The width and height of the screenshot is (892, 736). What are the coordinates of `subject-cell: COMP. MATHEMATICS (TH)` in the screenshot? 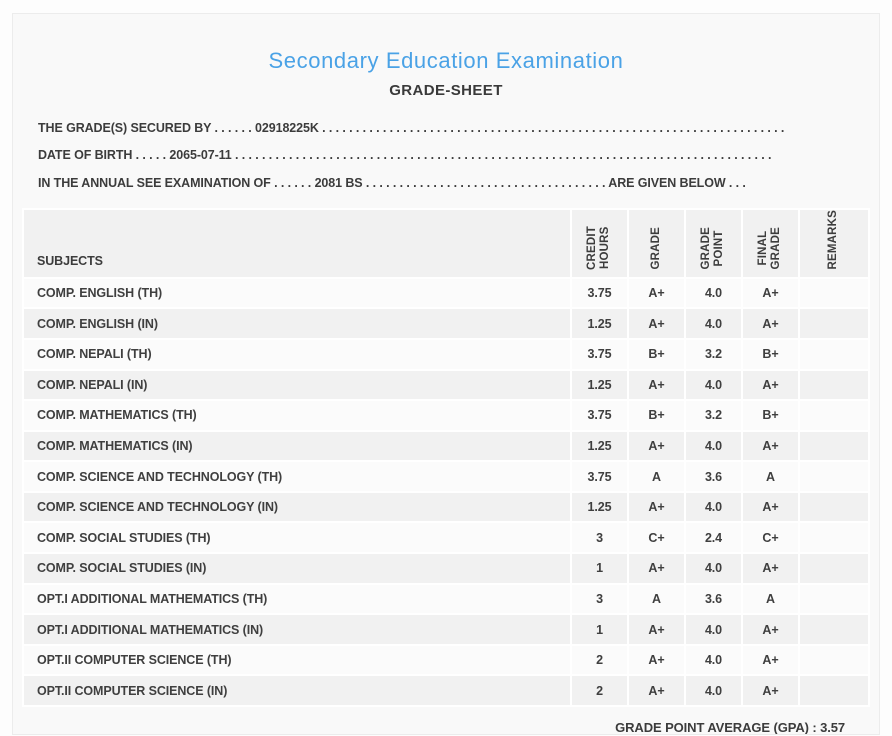 It's located at (297, 415).